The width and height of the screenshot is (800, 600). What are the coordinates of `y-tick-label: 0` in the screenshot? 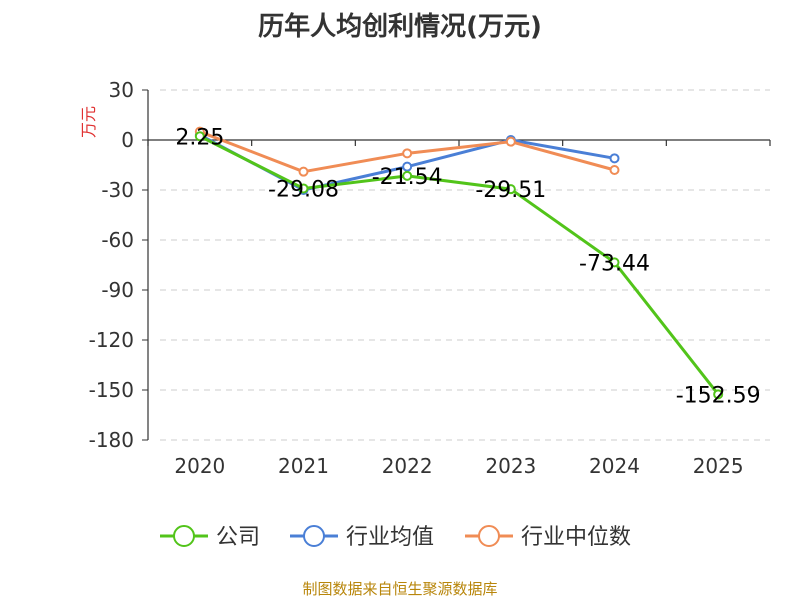 It's located at (127, 140).